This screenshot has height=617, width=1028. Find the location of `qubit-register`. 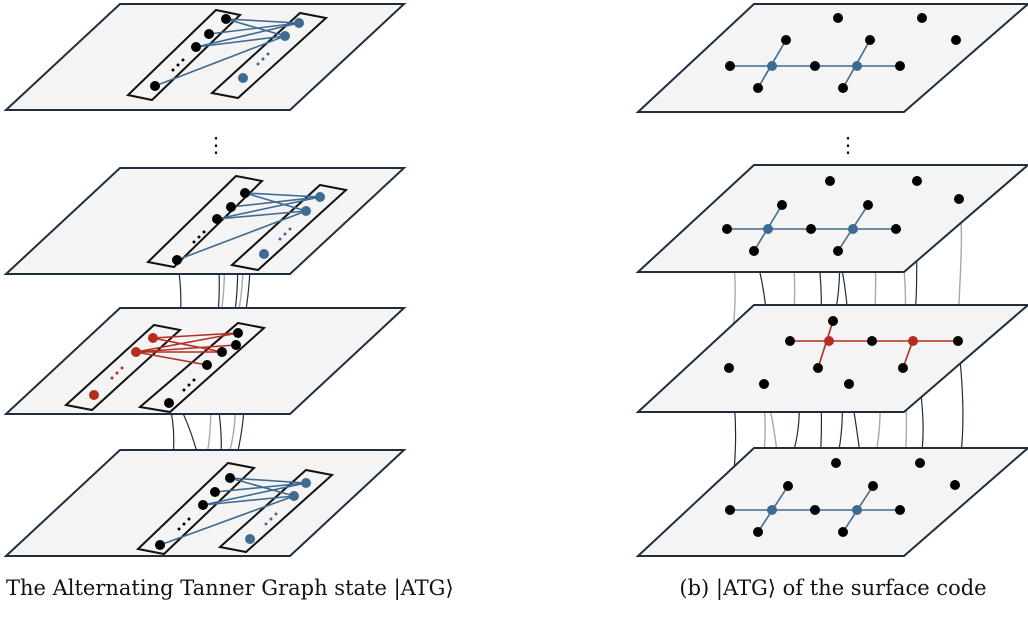

qubit-register is located at coordinates (205, 221).